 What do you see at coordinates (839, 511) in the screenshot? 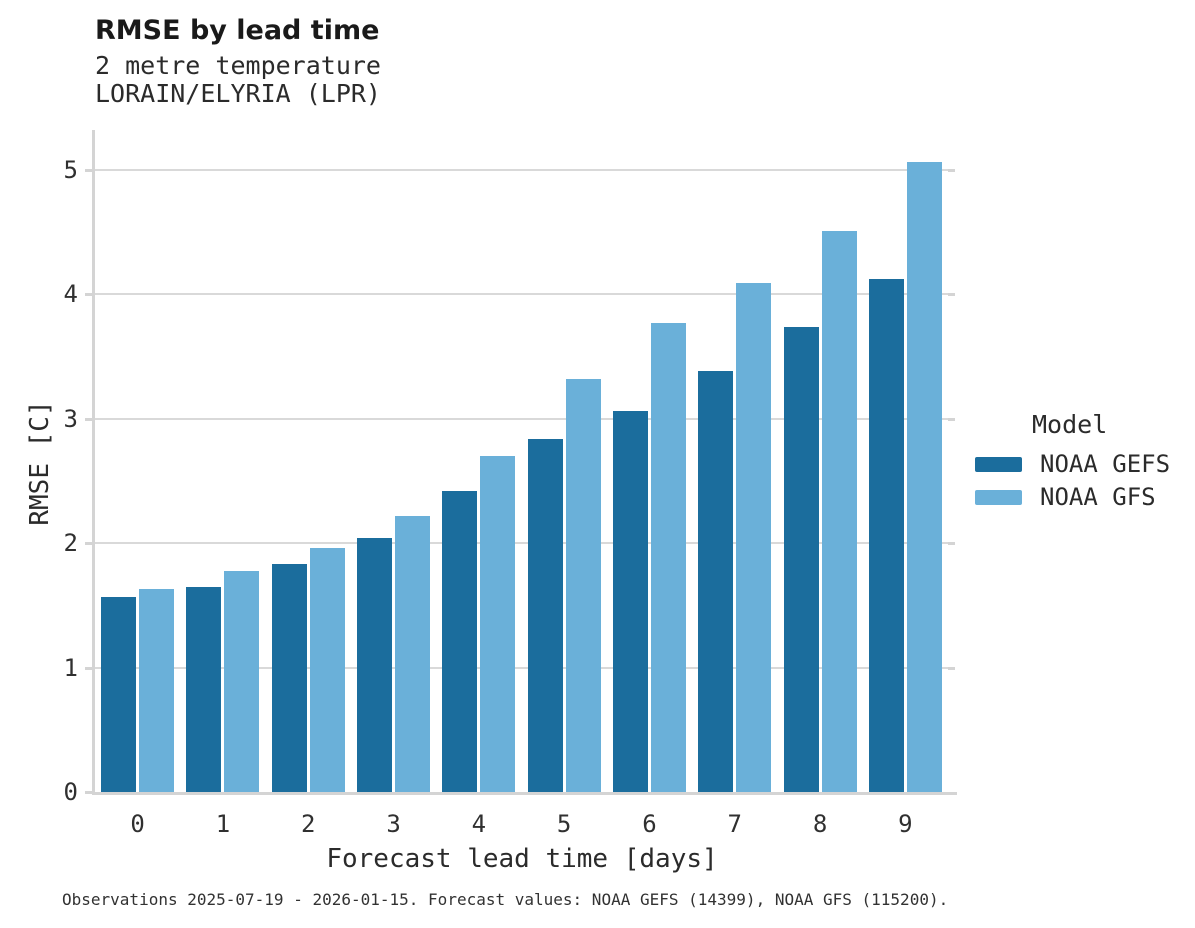
I see `bar-noaa-gfs-day8` at bounding box center [839, 511].